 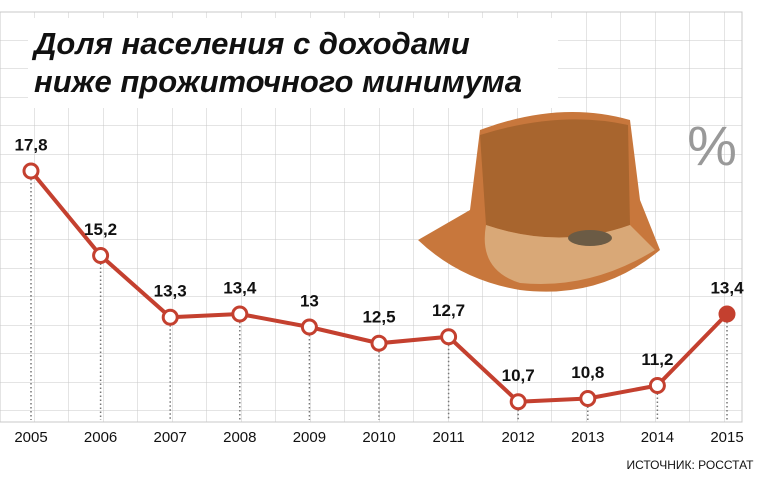 What do you see at coordinates (690, 465) in the screenshot?
I see `source-note: ИСТОЧНИК: РОССТАТ` at bounding box center [690, 465].